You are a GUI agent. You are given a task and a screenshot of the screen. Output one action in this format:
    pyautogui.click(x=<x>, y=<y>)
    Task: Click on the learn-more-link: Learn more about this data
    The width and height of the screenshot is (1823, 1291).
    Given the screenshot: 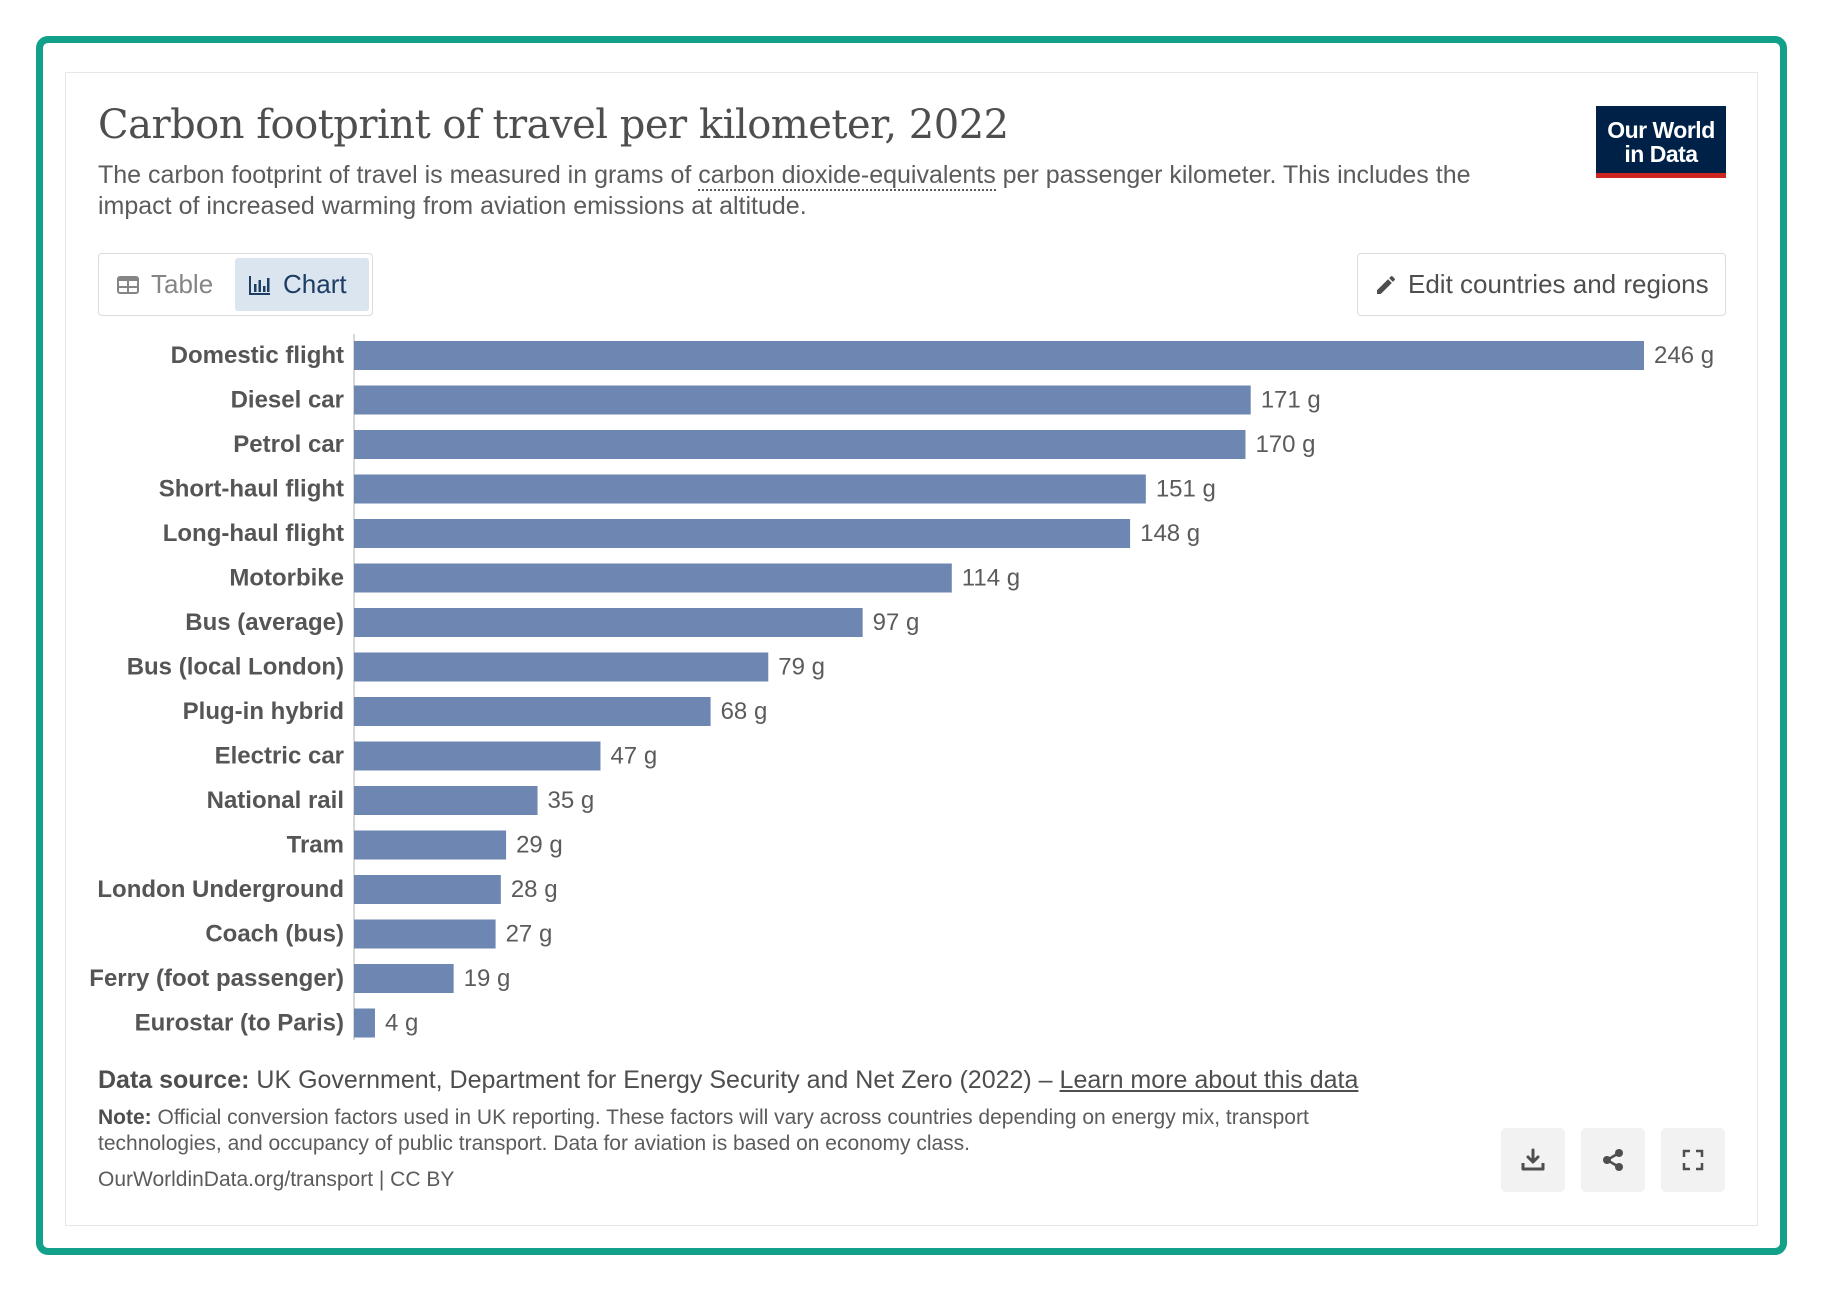 What is the action you would take?
    pyautogui.click(x=1209, y=1080)
    